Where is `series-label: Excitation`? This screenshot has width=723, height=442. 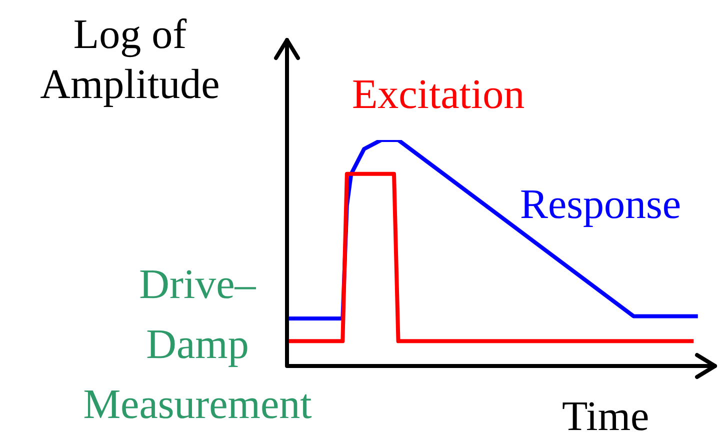 series-label: Excitation is located at coordinates (438, 95).